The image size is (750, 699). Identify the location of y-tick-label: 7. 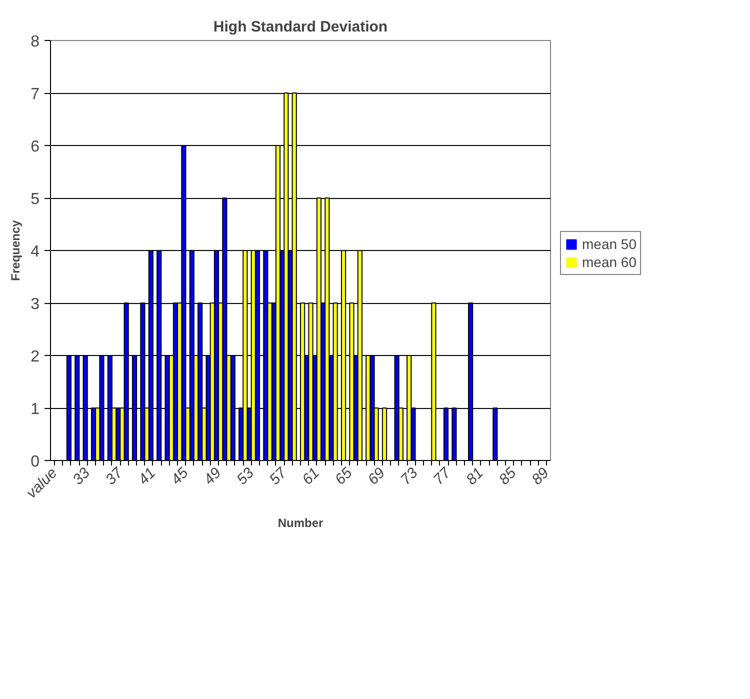
(35, 94).